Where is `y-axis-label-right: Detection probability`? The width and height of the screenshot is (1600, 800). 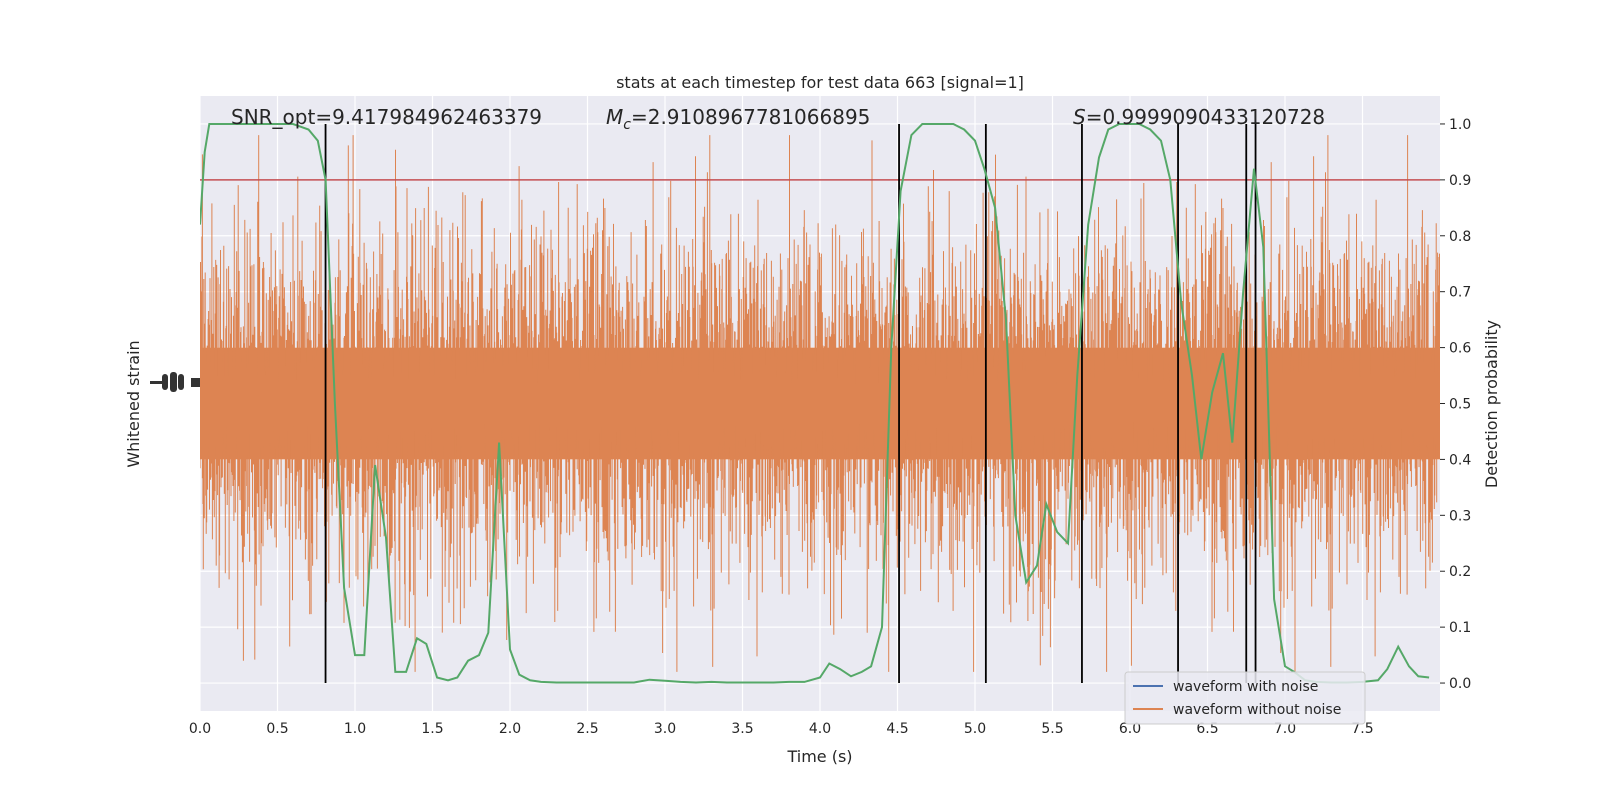 y-axis-label-right: Detection probability is located at coordinates (1491, 404).